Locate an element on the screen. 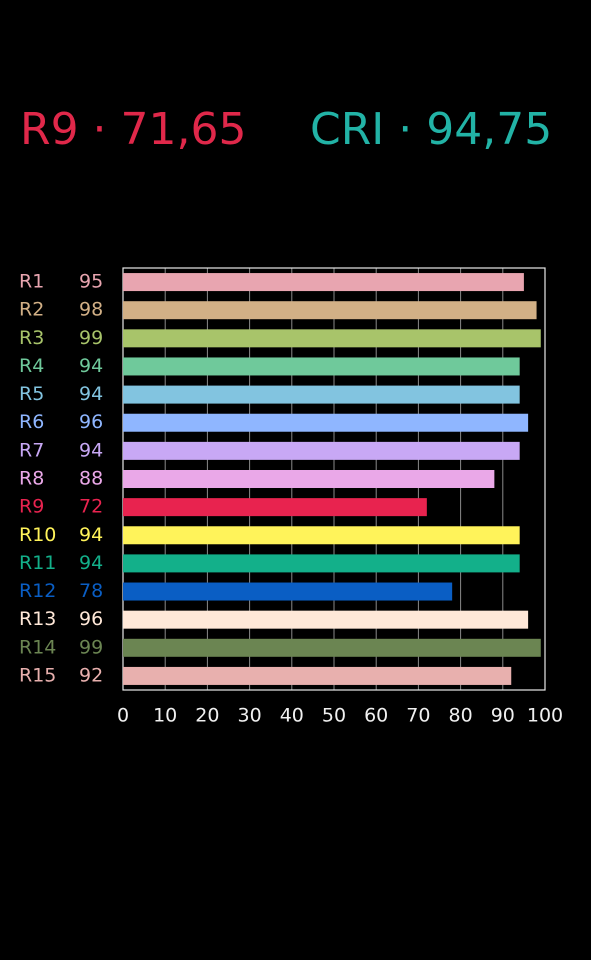 This screenshot has width=591, height=960. x-tick-label: 40 is located at coordinates (292, 716).